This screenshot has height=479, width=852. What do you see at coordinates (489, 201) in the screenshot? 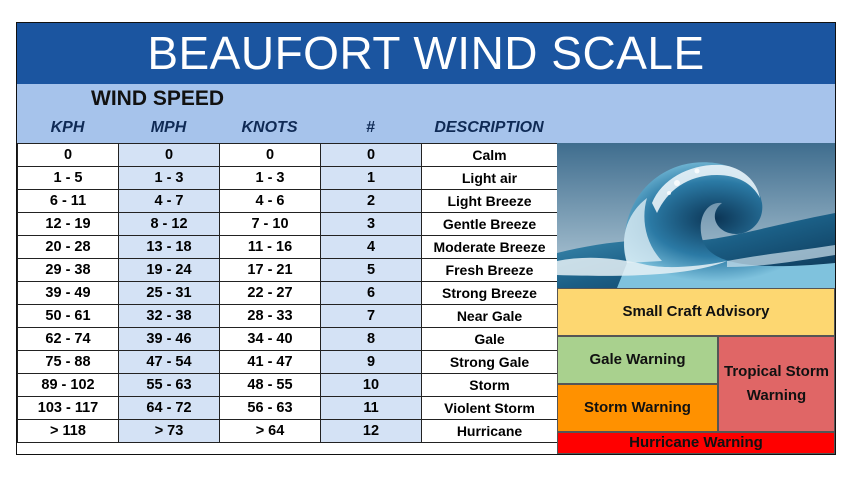
I see `description-cell: Light Breeze` at bounding box center [489, 201].